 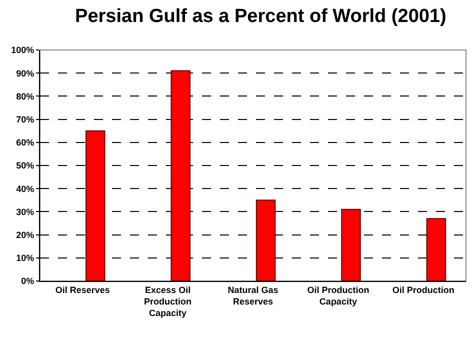 What do you see at coordinates (25, 73) in the screenshot?
I see `y-tick-label: 90%` at bounding box center [25, 73].